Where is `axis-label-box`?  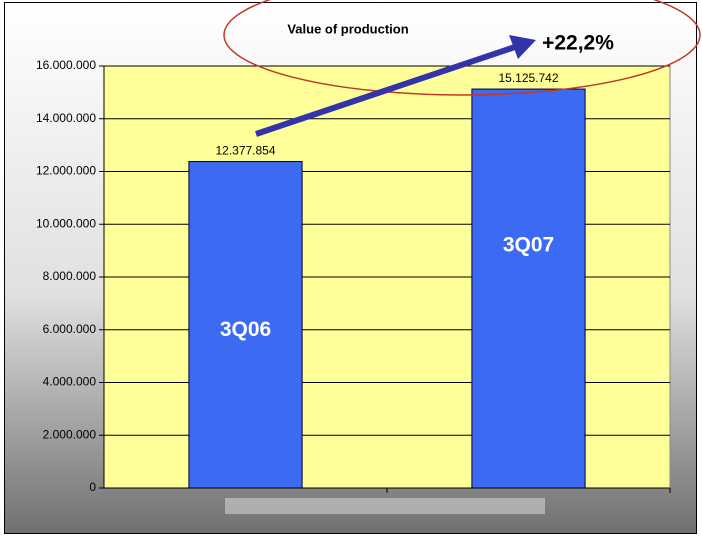 axis-label-box is located at coordinates (385, 506).